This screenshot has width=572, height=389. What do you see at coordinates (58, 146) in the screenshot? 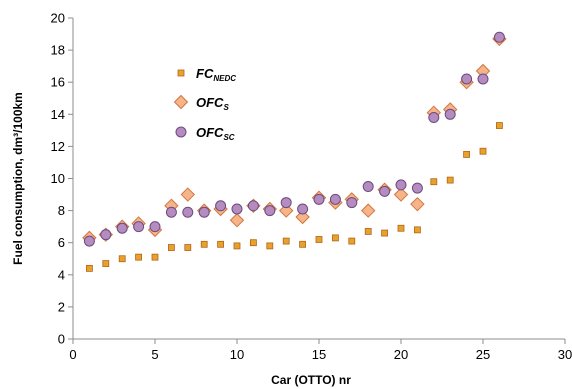
I see `y-tick-label: 12` at bounding box center [58, 146].